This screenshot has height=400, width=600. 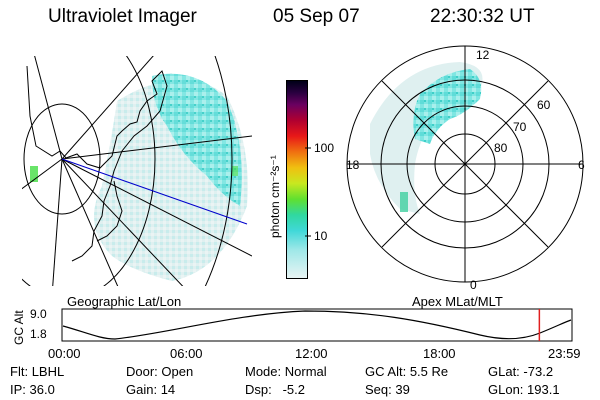 What do you see at coordinates (538, 371) in the screenshot?
I see `info-glat-value: -73.2` at bounding box center [538, 371].